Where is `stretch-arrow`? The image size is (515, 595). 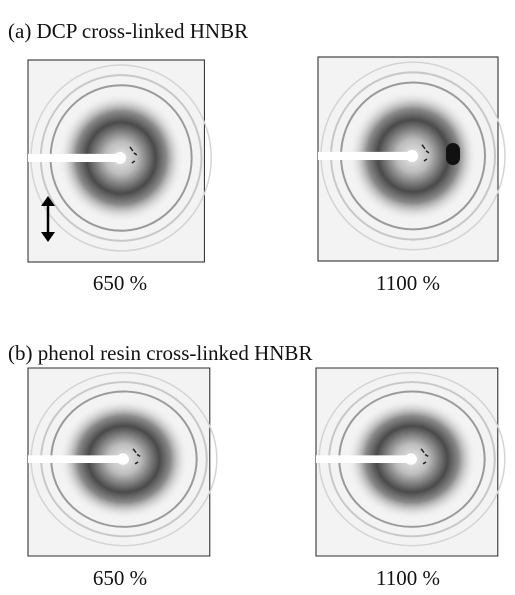
stretch-arrow is located at coordinates (48, 219).